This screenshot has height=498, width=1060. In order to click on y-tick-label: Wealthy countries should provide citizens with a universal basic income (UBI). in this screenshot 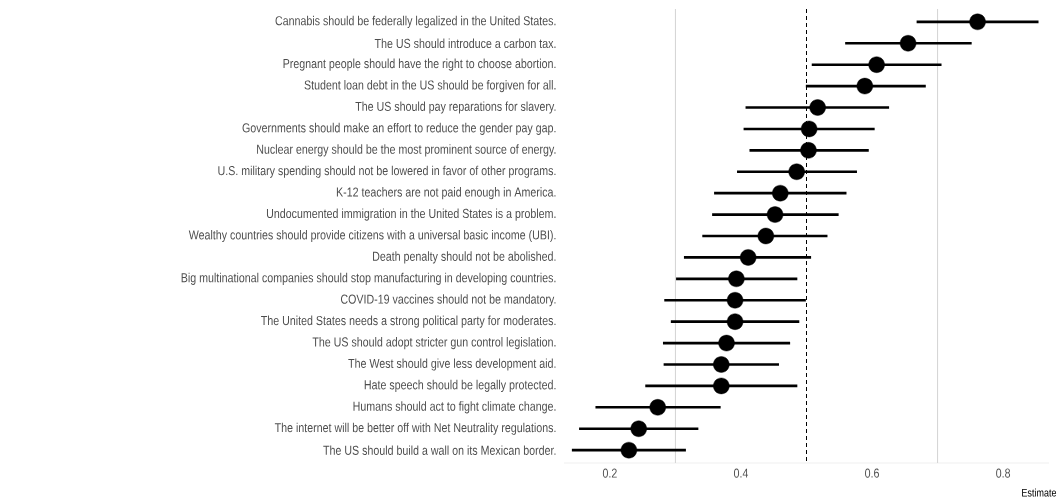, I will do `click(372, 236)`.